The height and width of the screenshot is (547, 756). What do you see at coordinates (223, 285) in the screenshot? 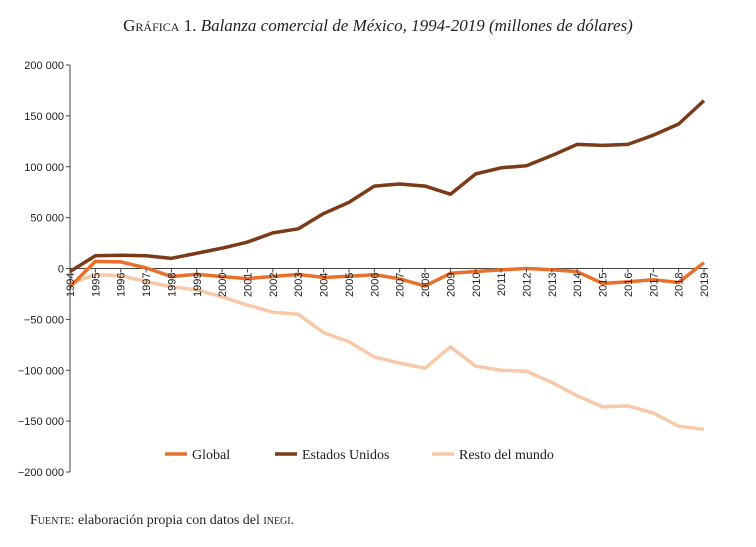
I see `x-tick-label: 2000` at bounding box center [223, 285].